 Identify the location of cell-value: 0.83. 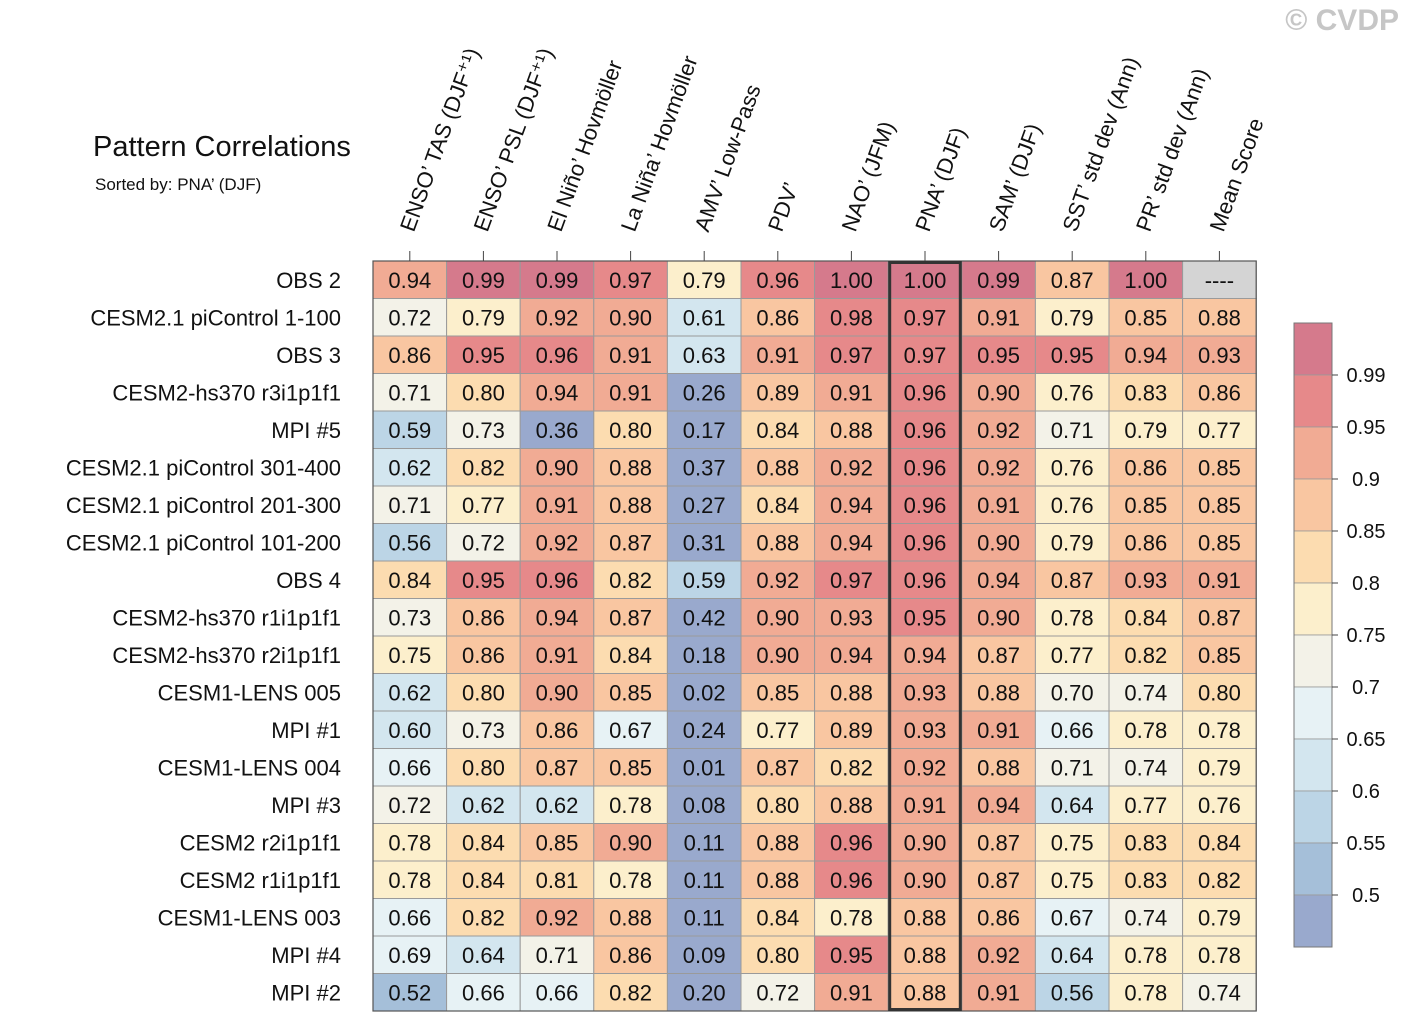
(1145, 842).